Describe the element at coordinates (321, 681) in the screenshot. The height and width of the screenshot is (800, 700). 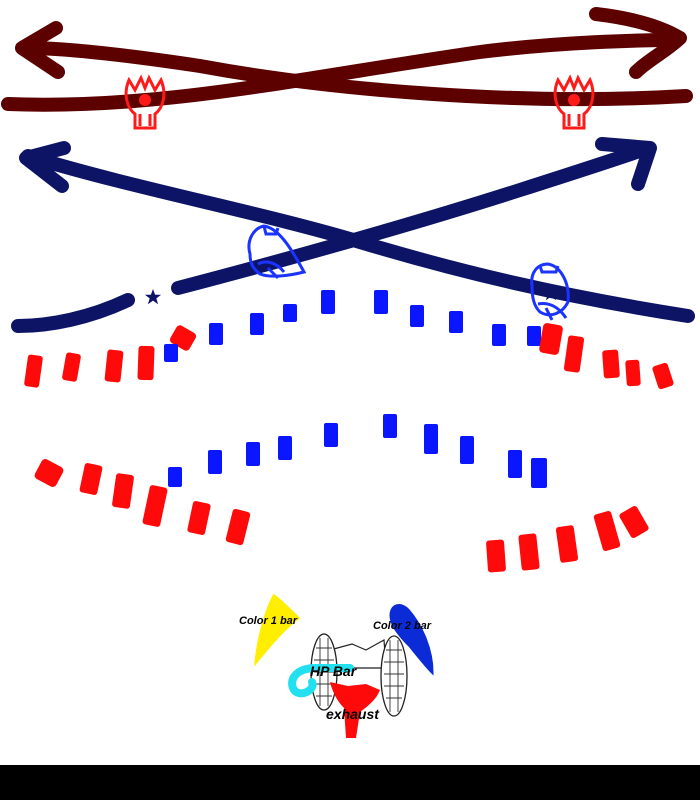
I see `hp-bar-shape` at that location.